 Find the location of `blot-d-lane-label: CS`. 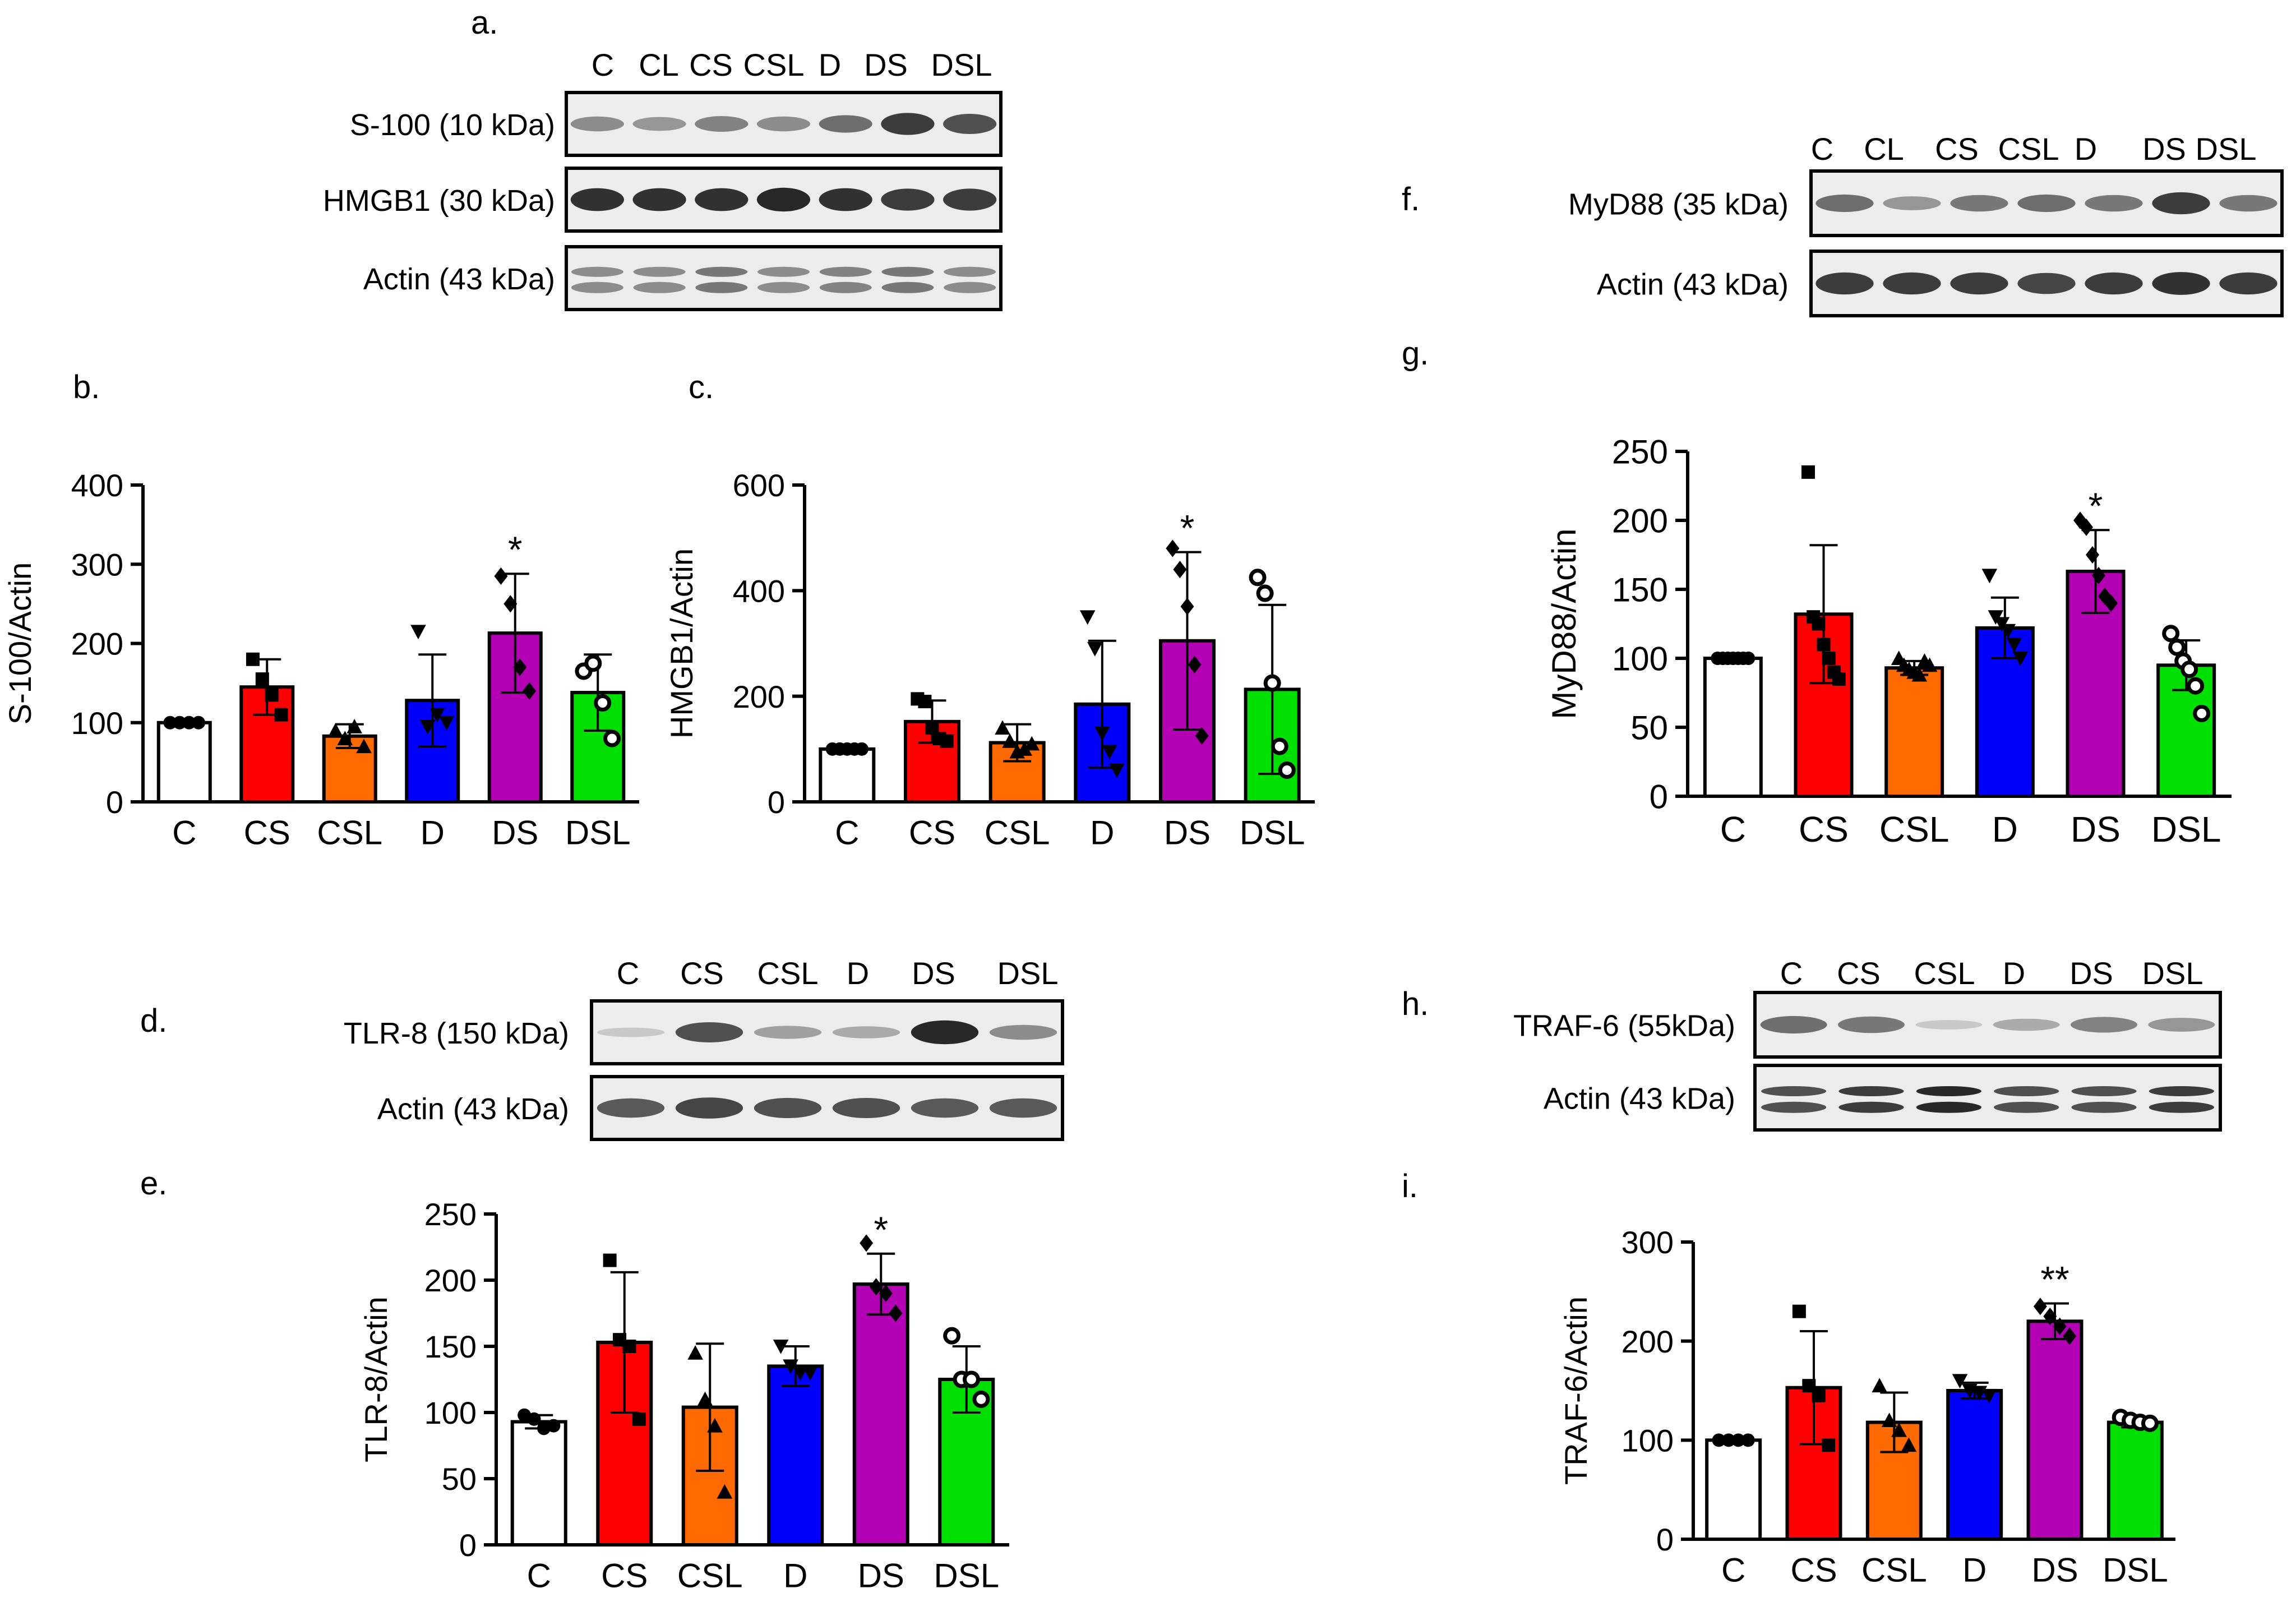

blot-d-lane-label: CS is located at coordinates (702, 973).